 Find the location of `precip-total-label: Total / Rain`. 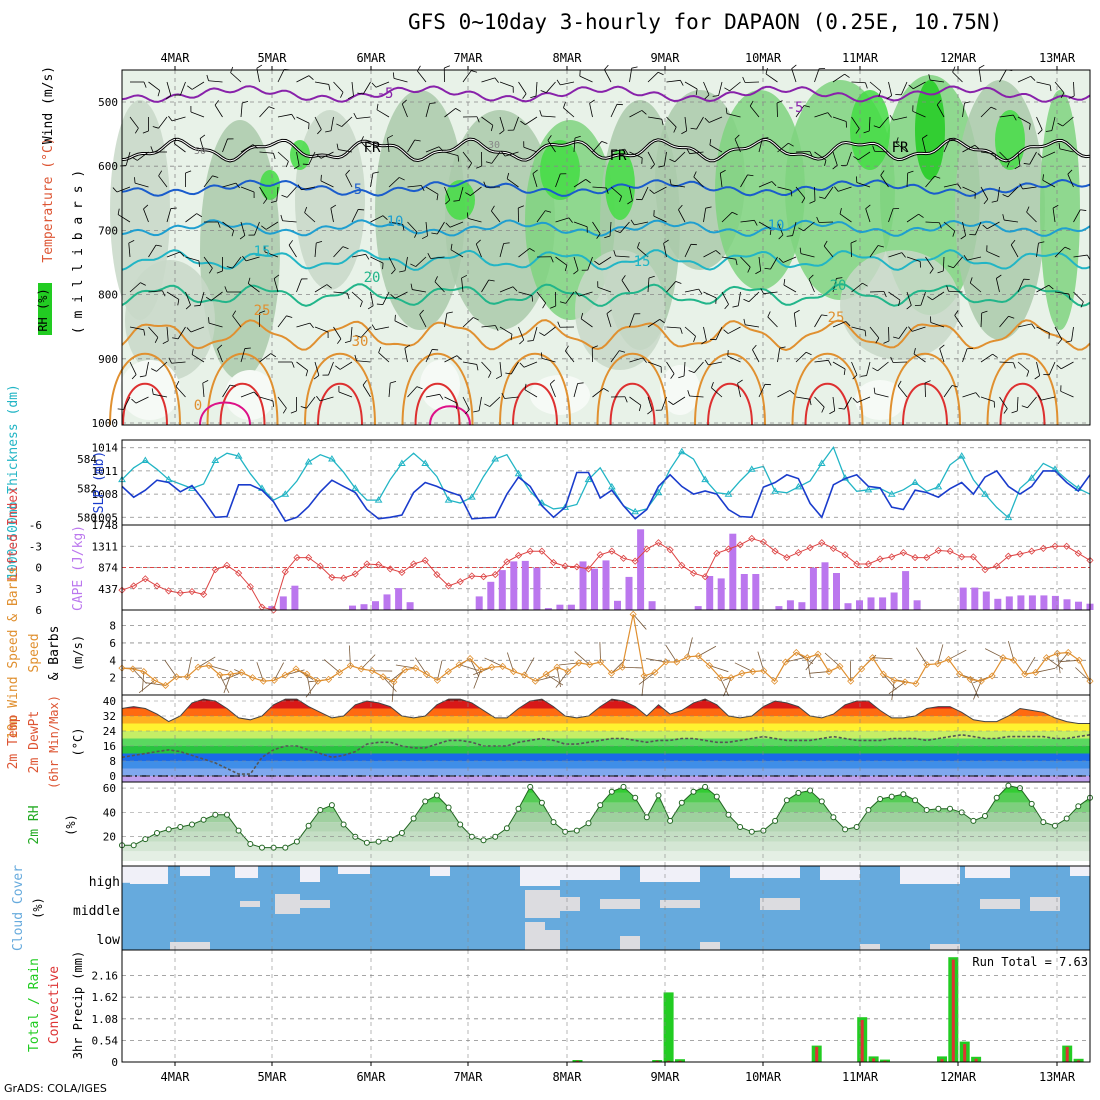

precip-total-label: Total / Rain is located at coordinates (34, 1005).